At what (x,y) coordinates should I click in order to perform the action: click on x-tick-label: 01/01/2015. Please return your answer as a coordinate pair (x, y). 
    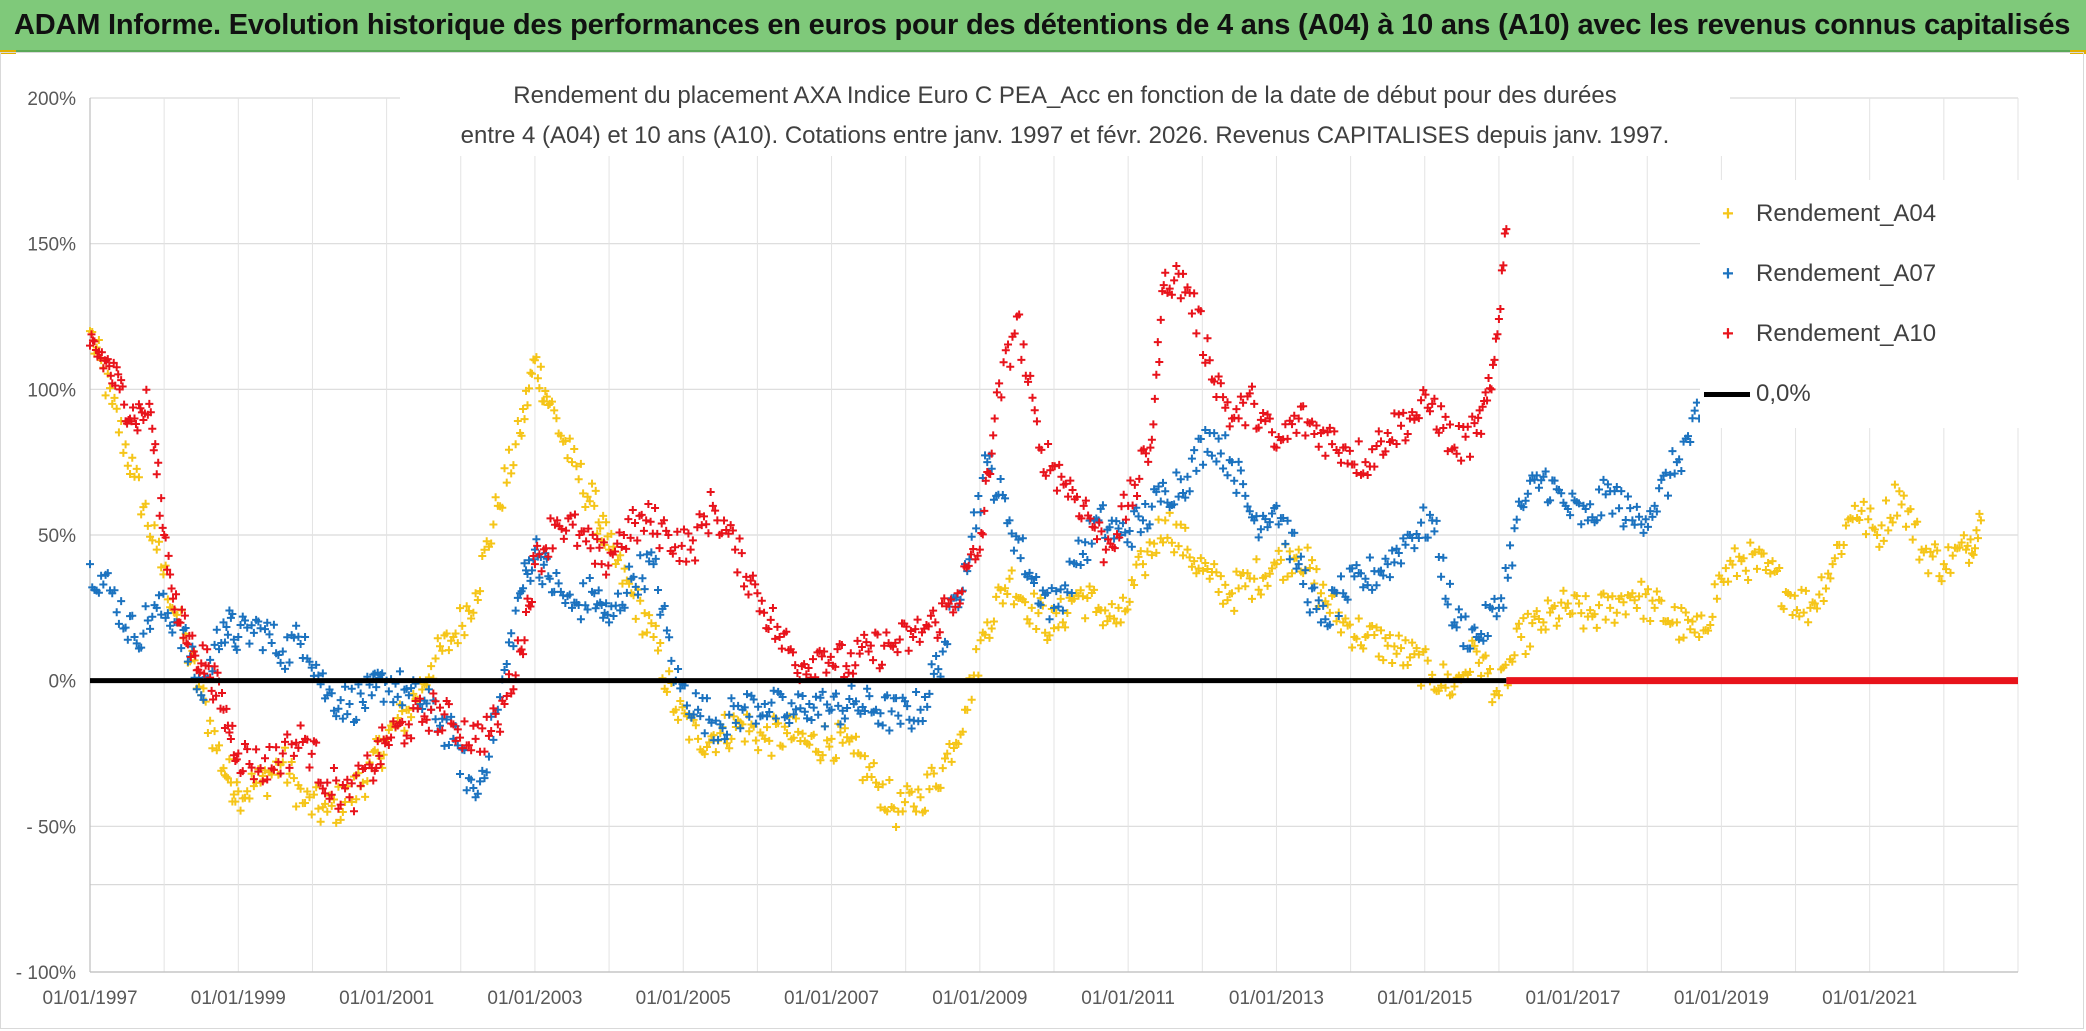
    Looking at the image, I should click on (1424, 998).